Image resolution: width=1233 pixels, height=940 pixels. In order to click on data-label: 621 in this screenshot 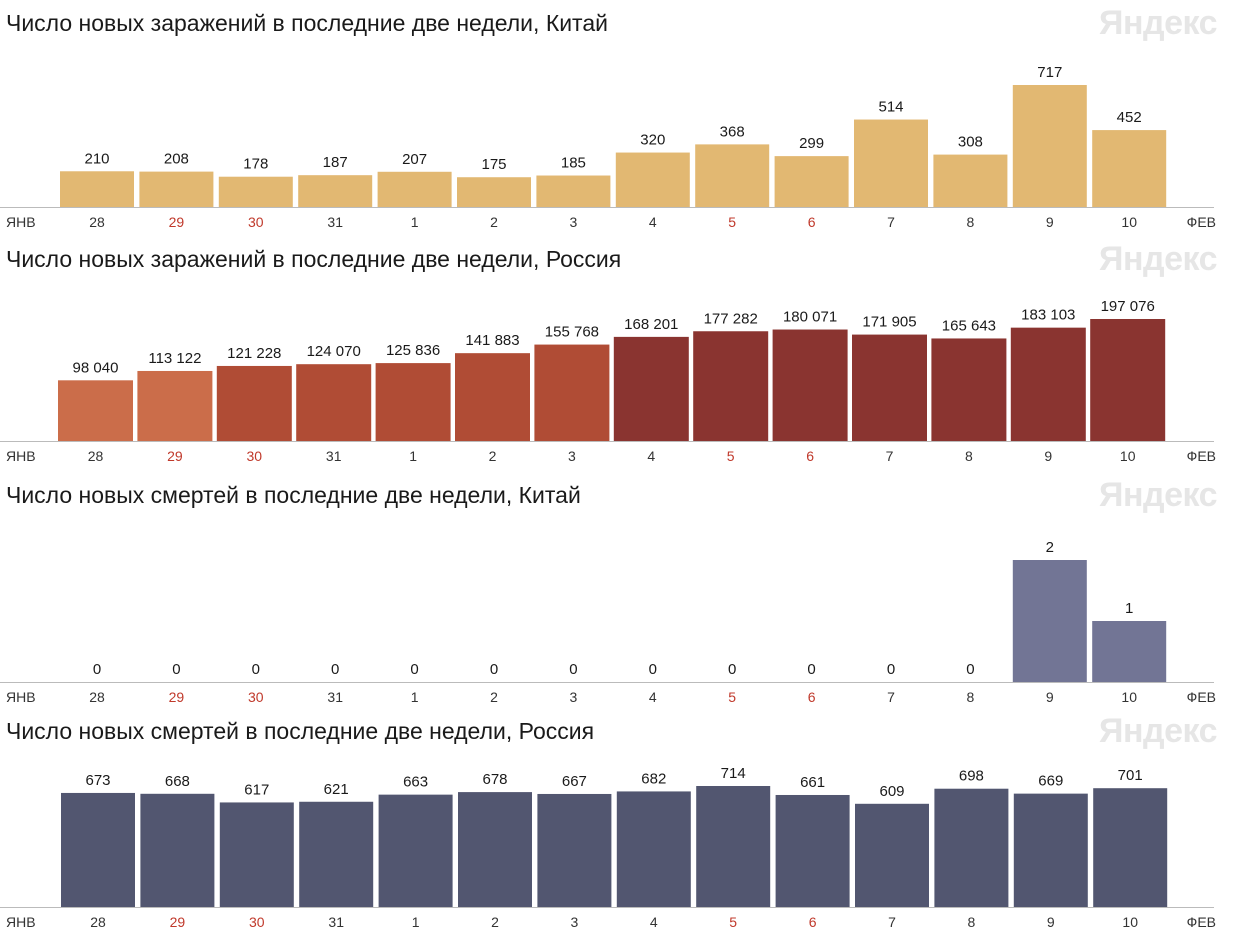, I will do `click(336, 789)`.